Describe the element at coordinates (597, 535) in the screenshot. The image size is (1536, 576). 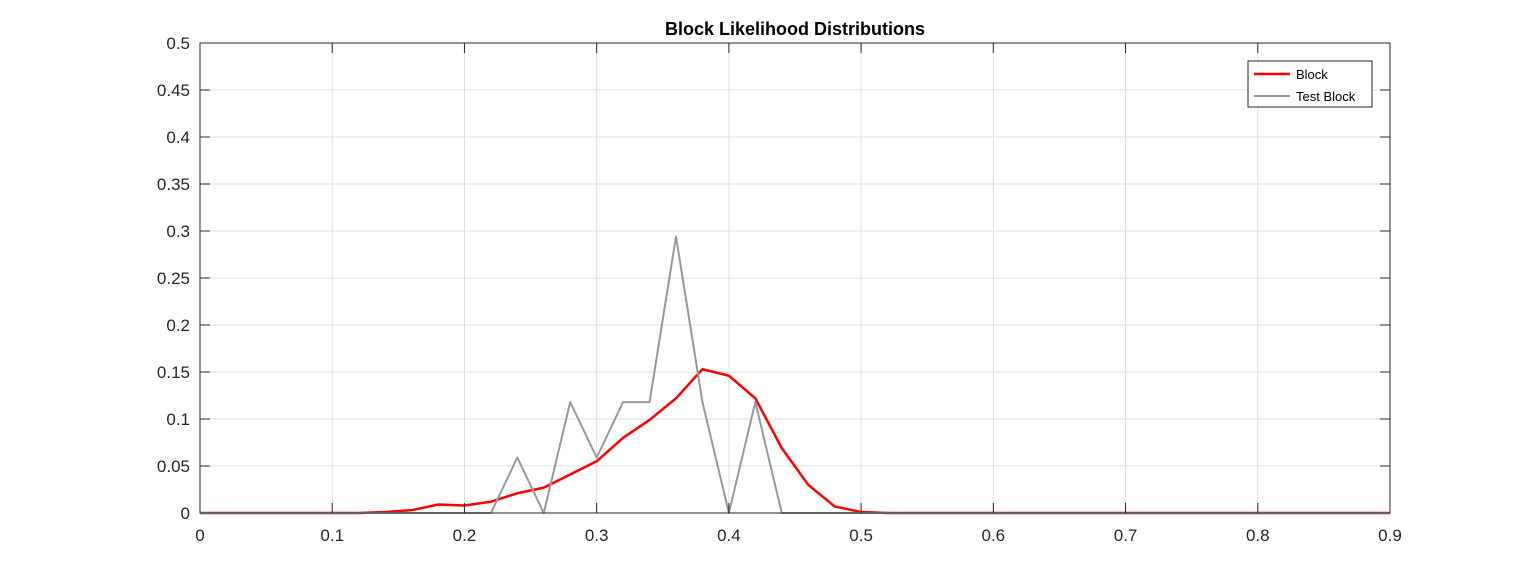
I see `x-tick-label: 0.3` at that location.